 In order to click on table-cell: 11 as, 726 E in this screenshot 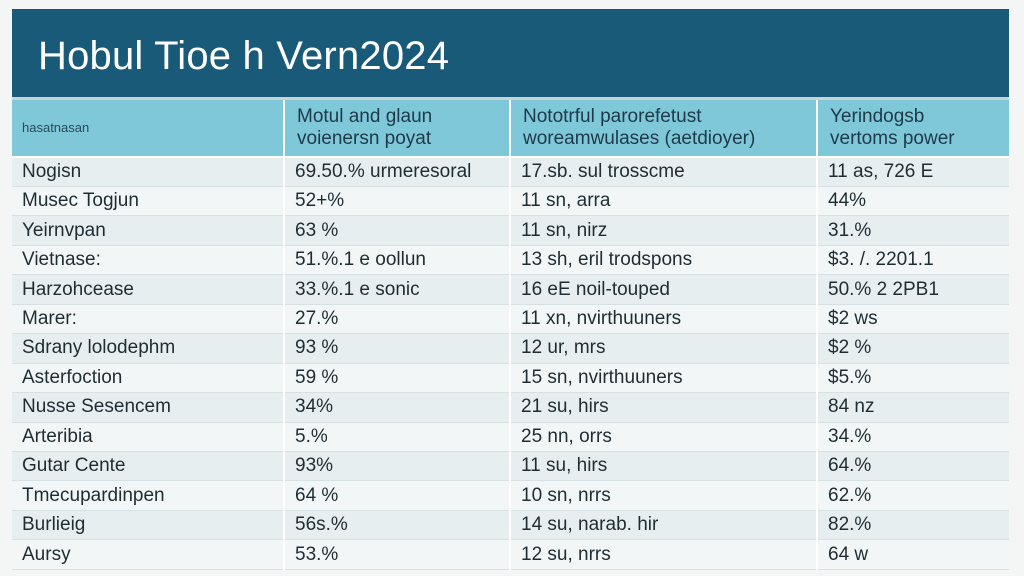, I will do `click(912, 172)`.